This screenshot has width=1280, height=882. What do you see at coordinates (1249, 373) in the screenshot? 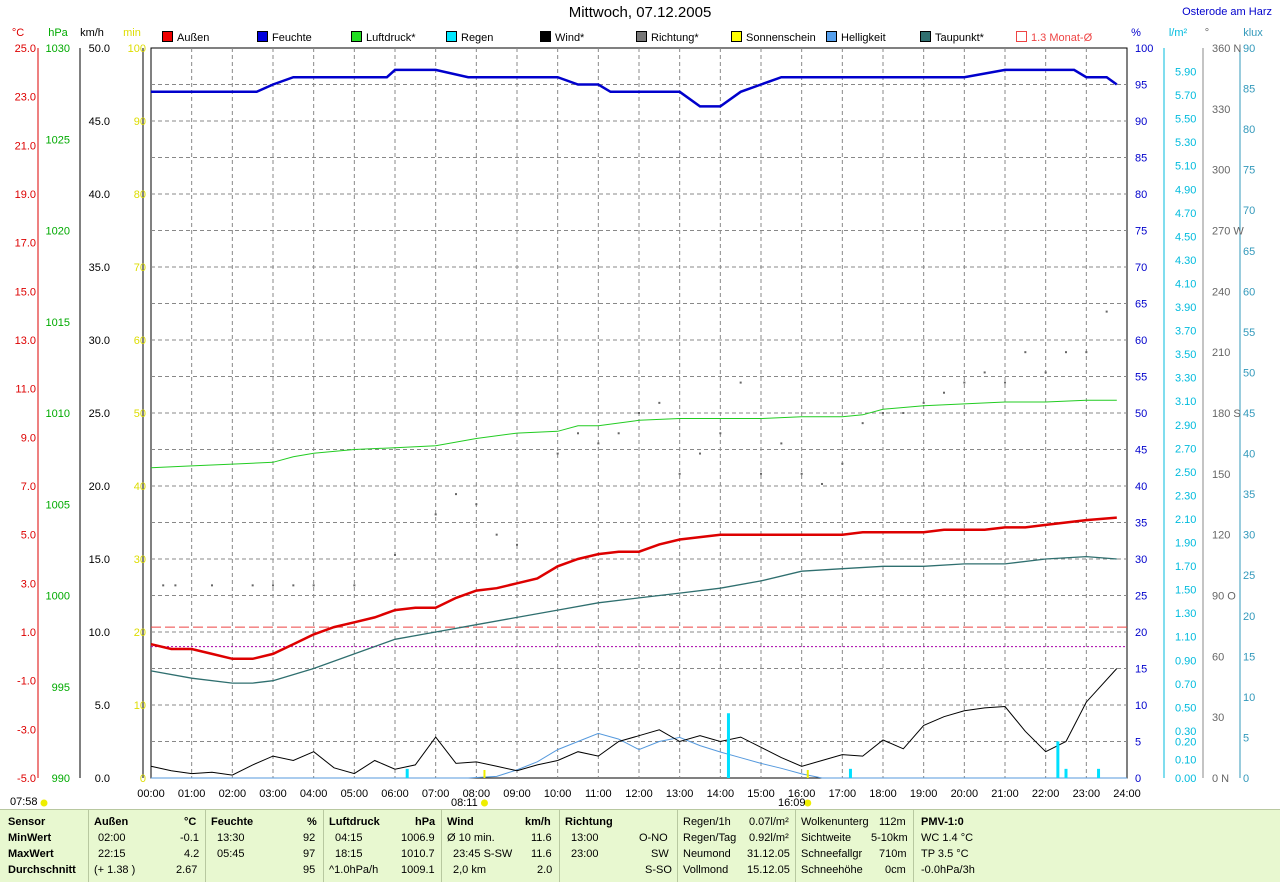
I see `light-tick-label: 50` at bounding box center [1249, 373].